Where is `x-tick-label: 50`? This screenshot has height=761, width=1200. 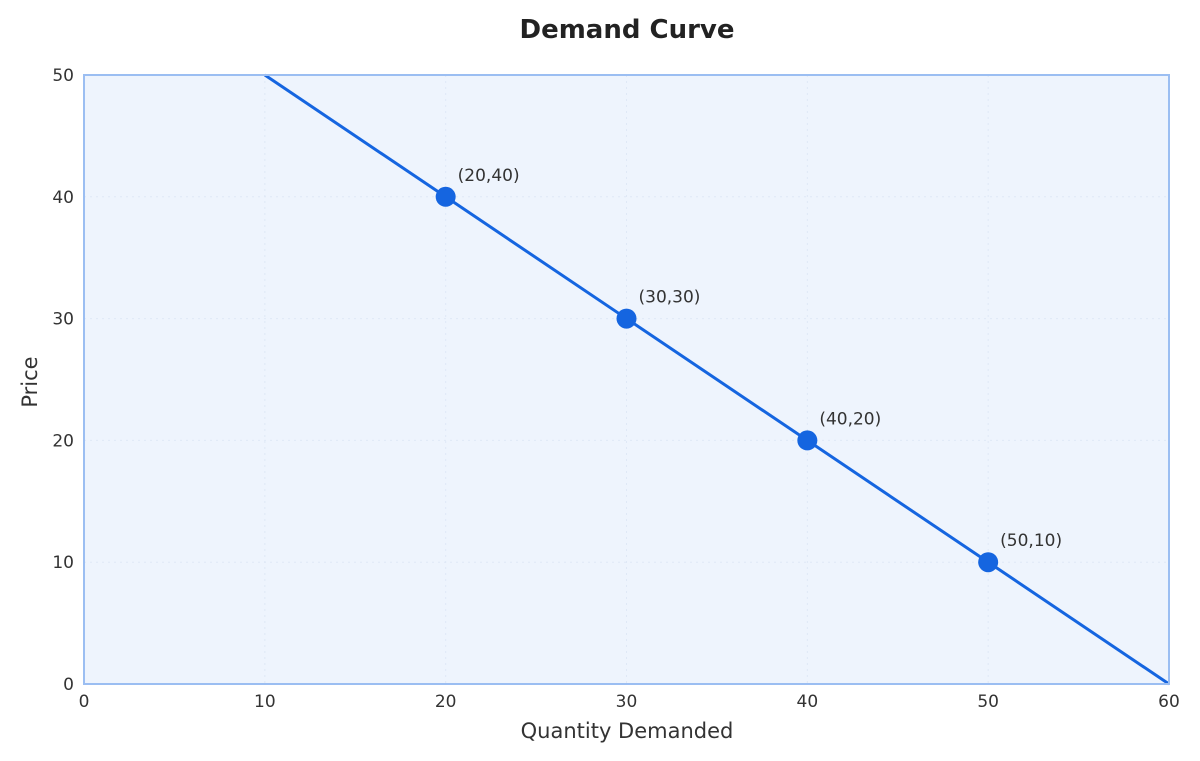
x-tick-label: 50 is located at coordinates (988, 702).